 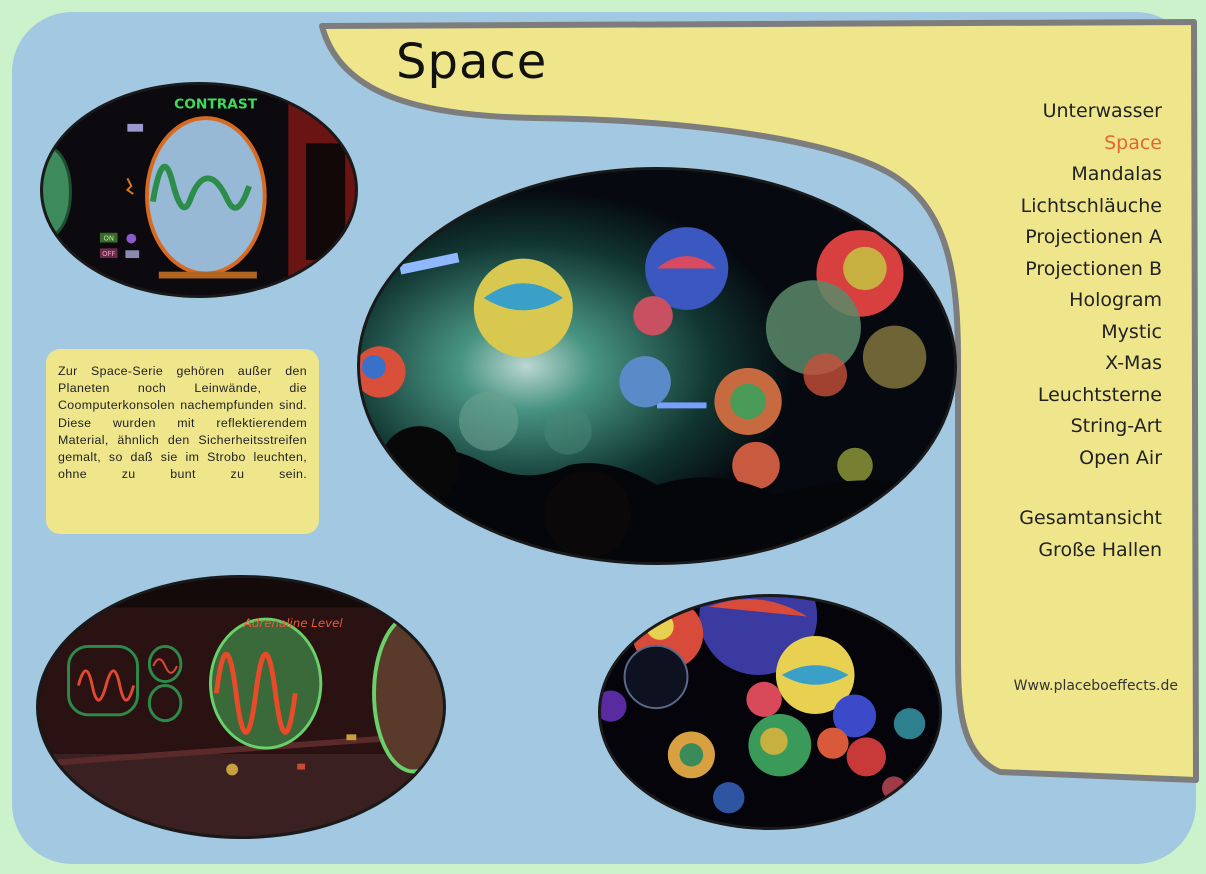 What do you see at coordinates (1090, 518) in the screenshot?
I see `nav-item-gesamtansicht: Gesamtansicht` at bounding box center [1090, 518].